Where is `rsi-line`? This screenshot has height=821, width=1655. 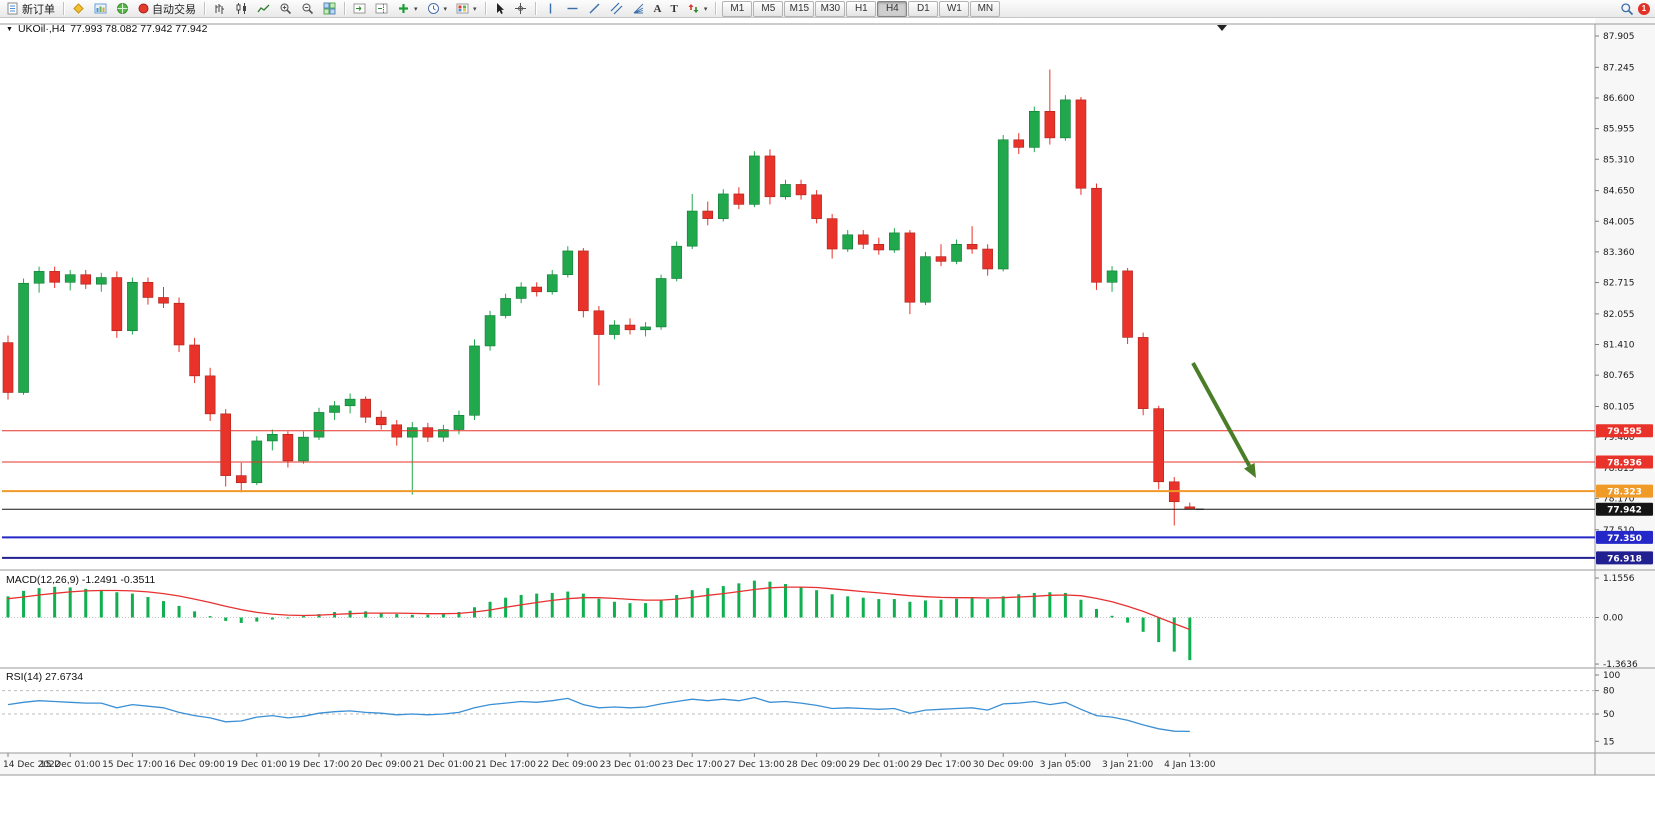 rsi-line is located at coordinates (598, 714).